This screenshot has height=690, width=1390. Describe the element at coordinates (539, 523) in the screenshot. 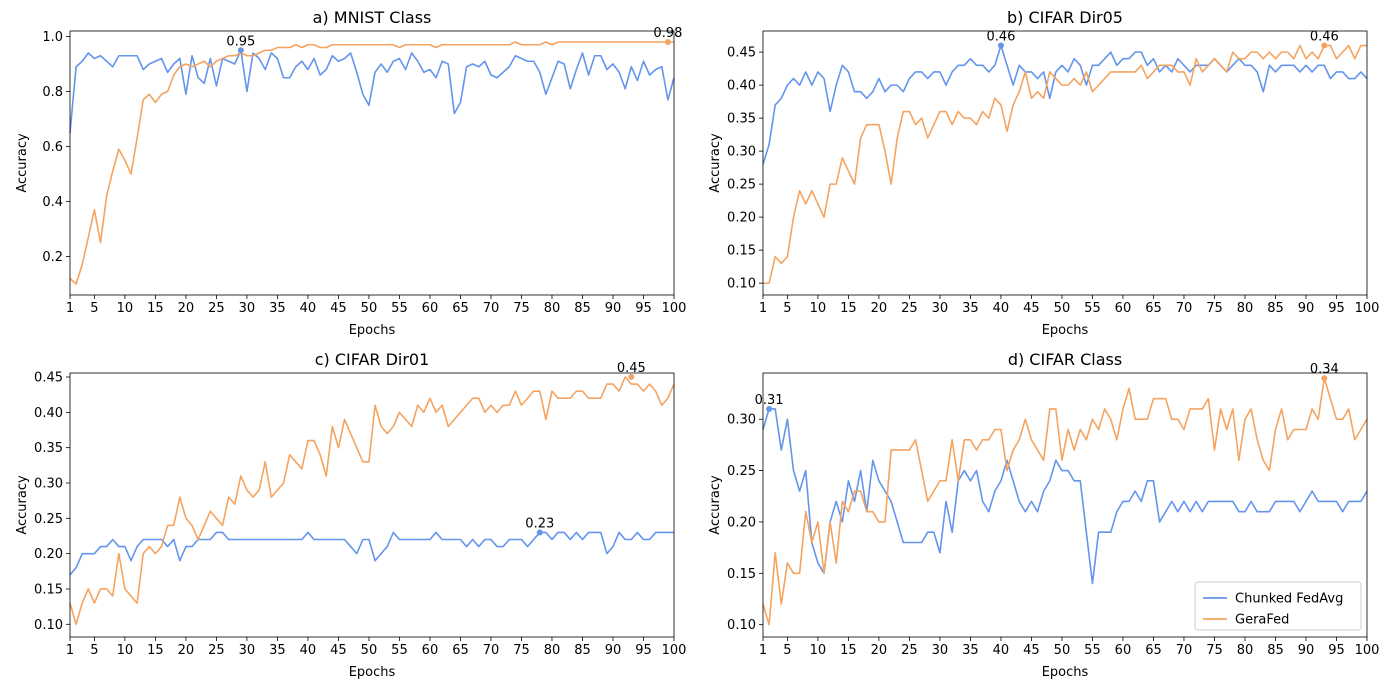

I see `max-point-label: 0.23` at that location.